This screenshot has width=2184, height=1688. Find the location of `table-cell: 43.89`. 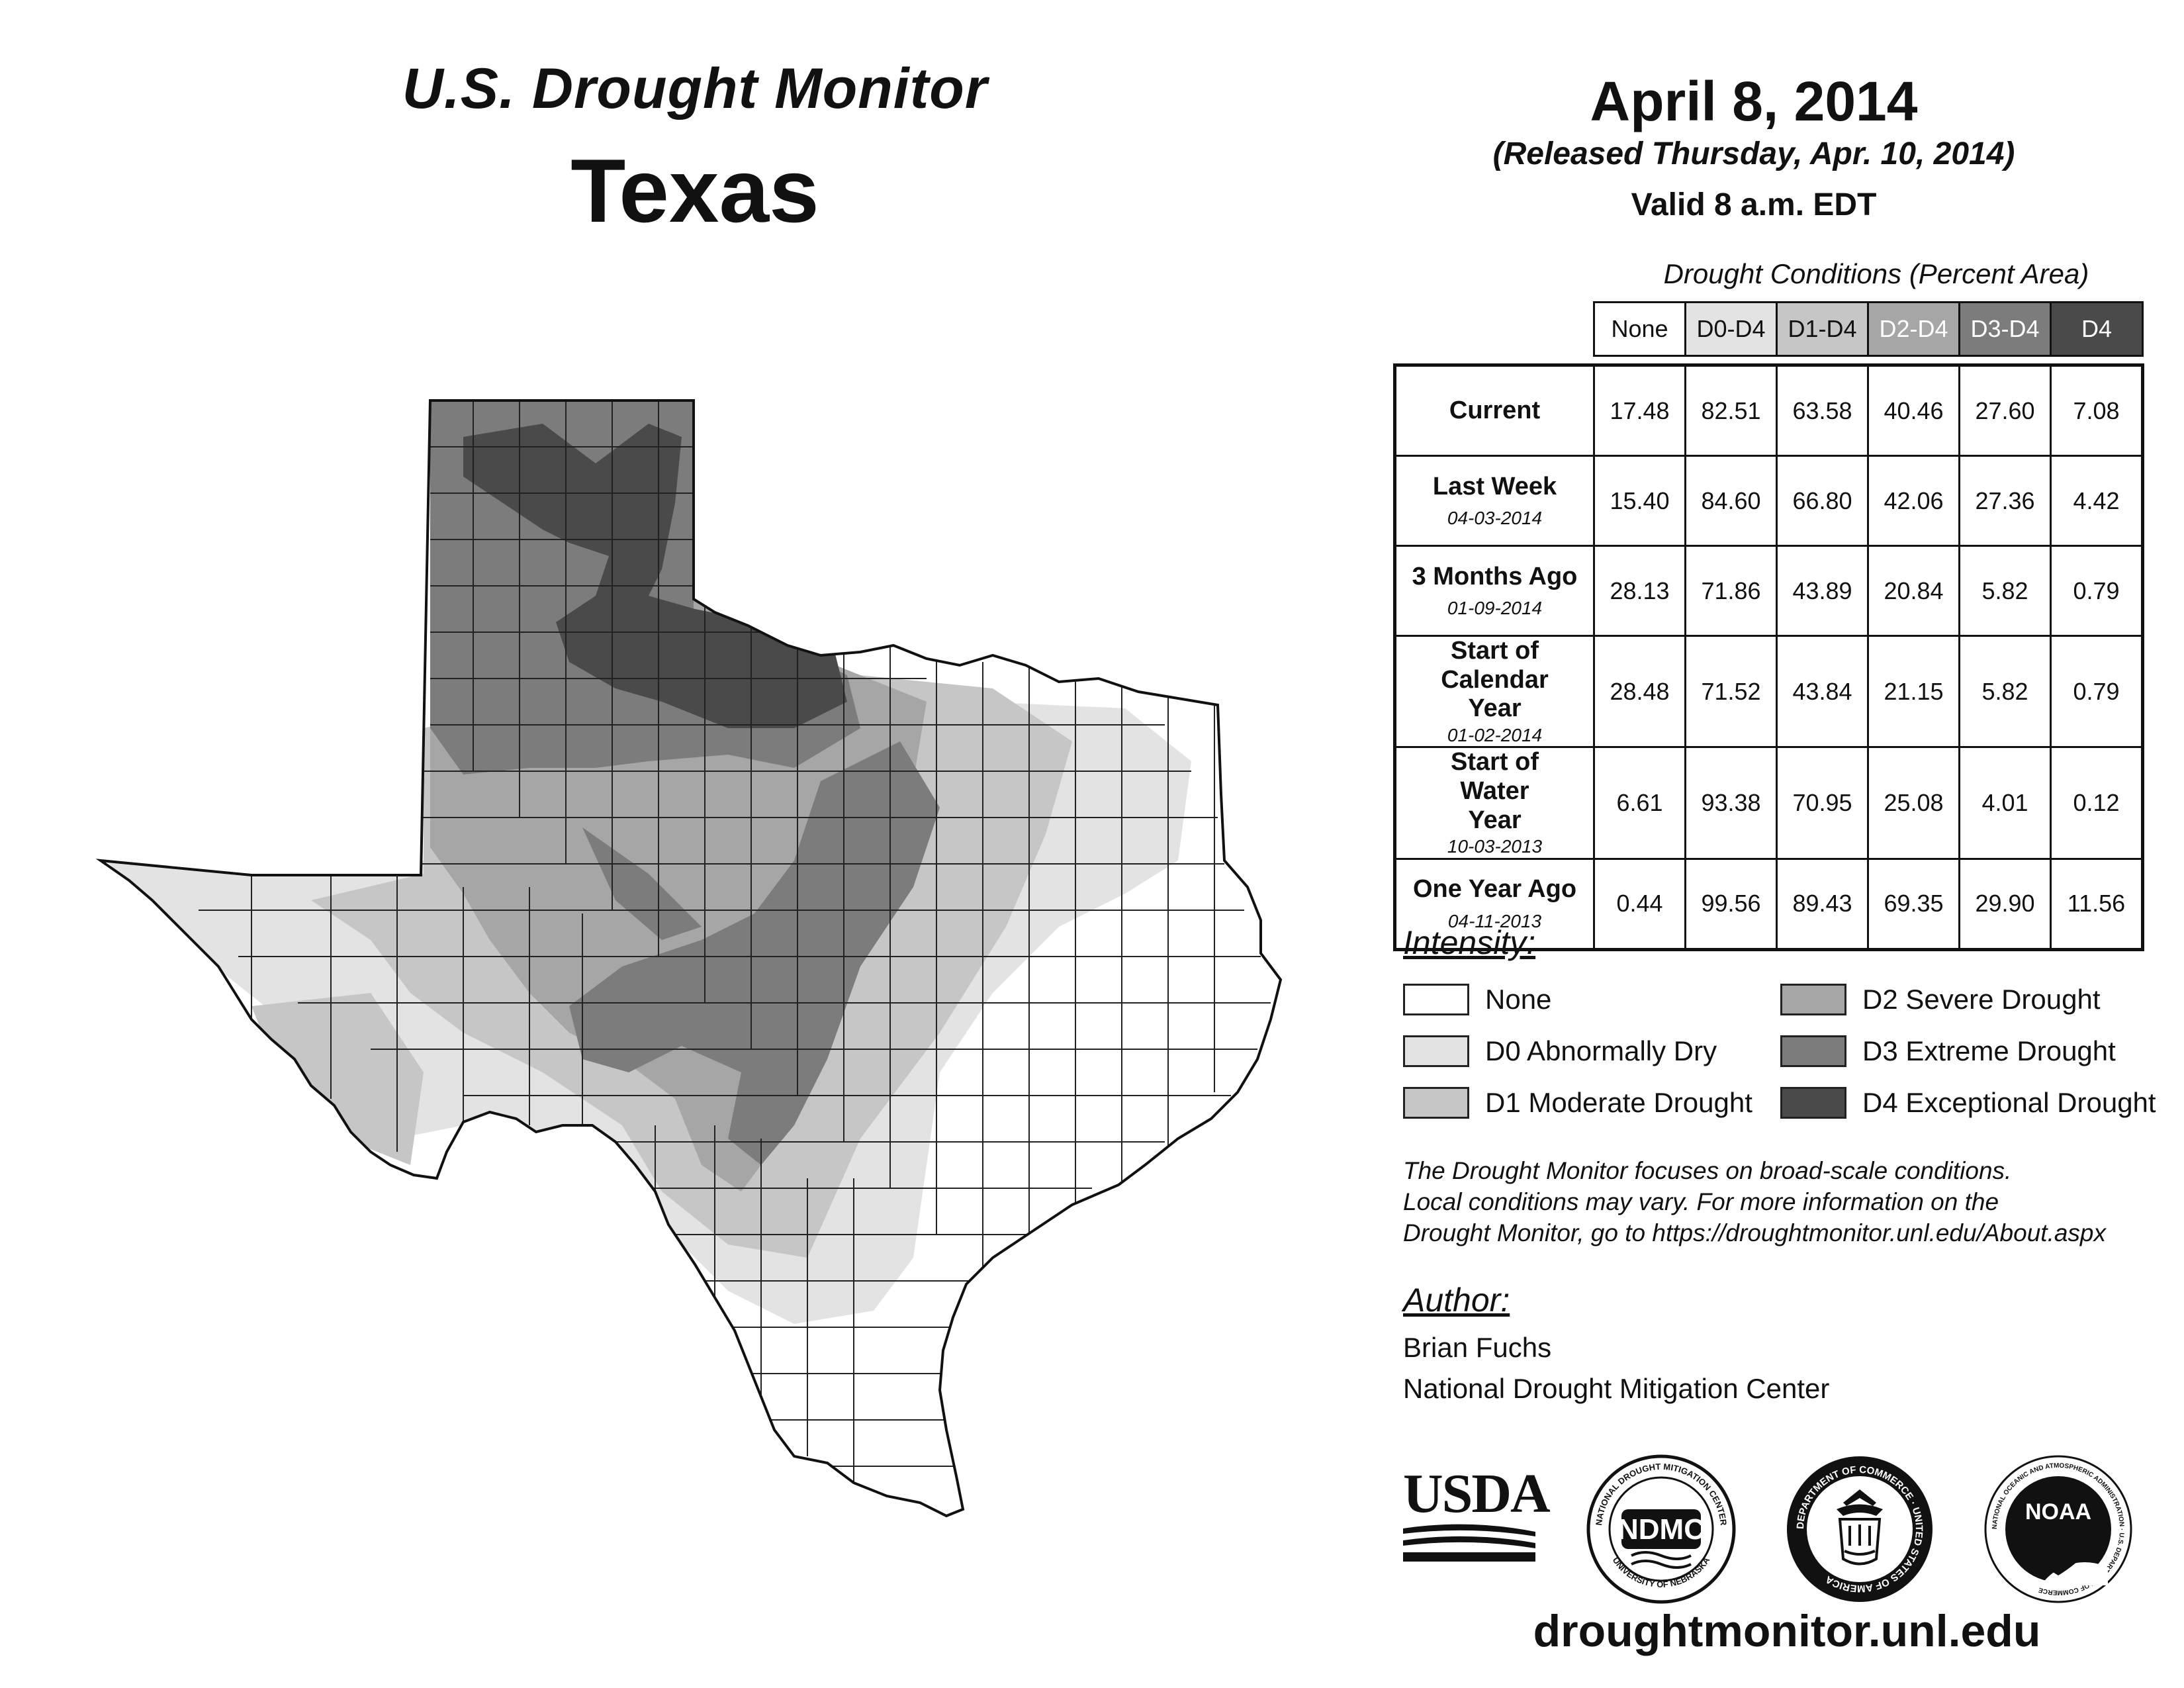

table-cell: 43.89 is located at coordinates (1823, 591).